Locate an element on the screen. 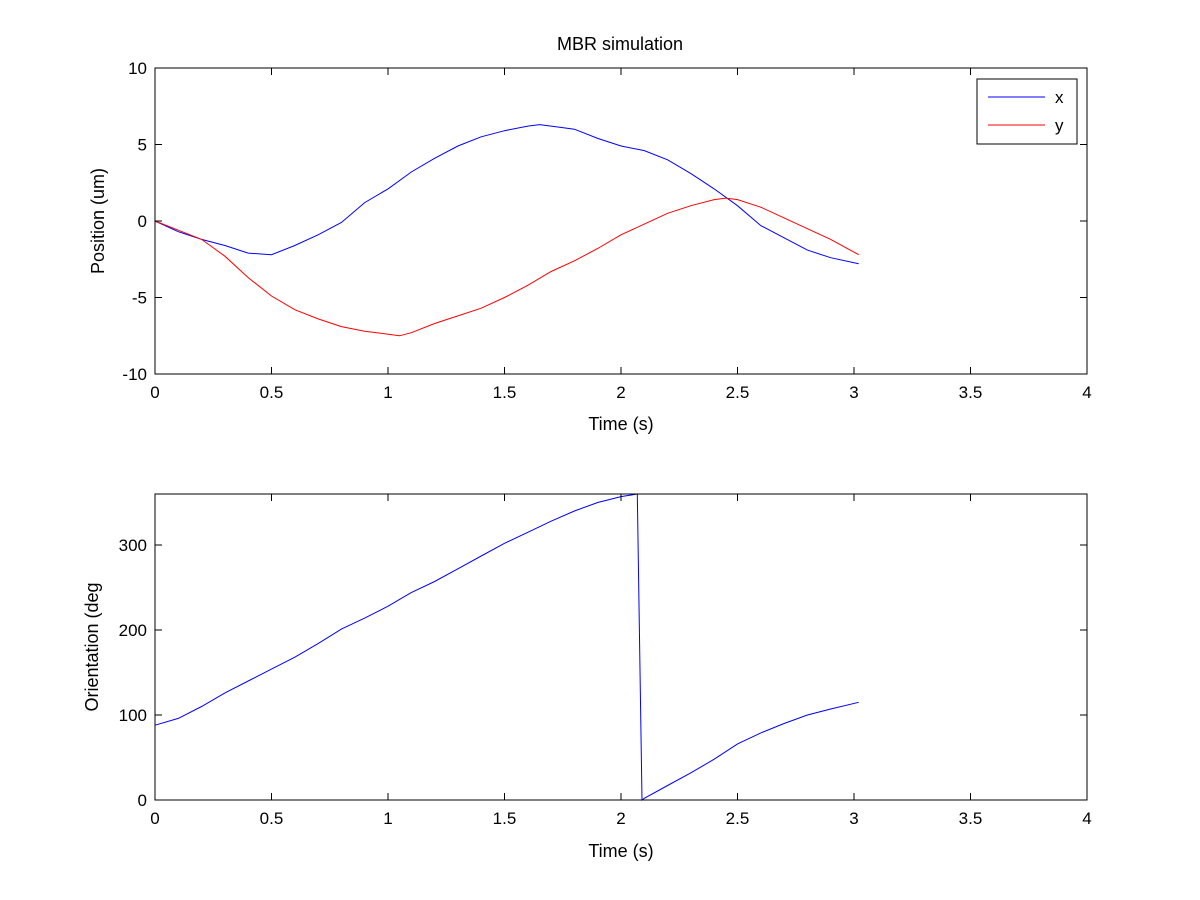  orientation-x-tick-label: 3.5 is located at coordinates (971, 818).